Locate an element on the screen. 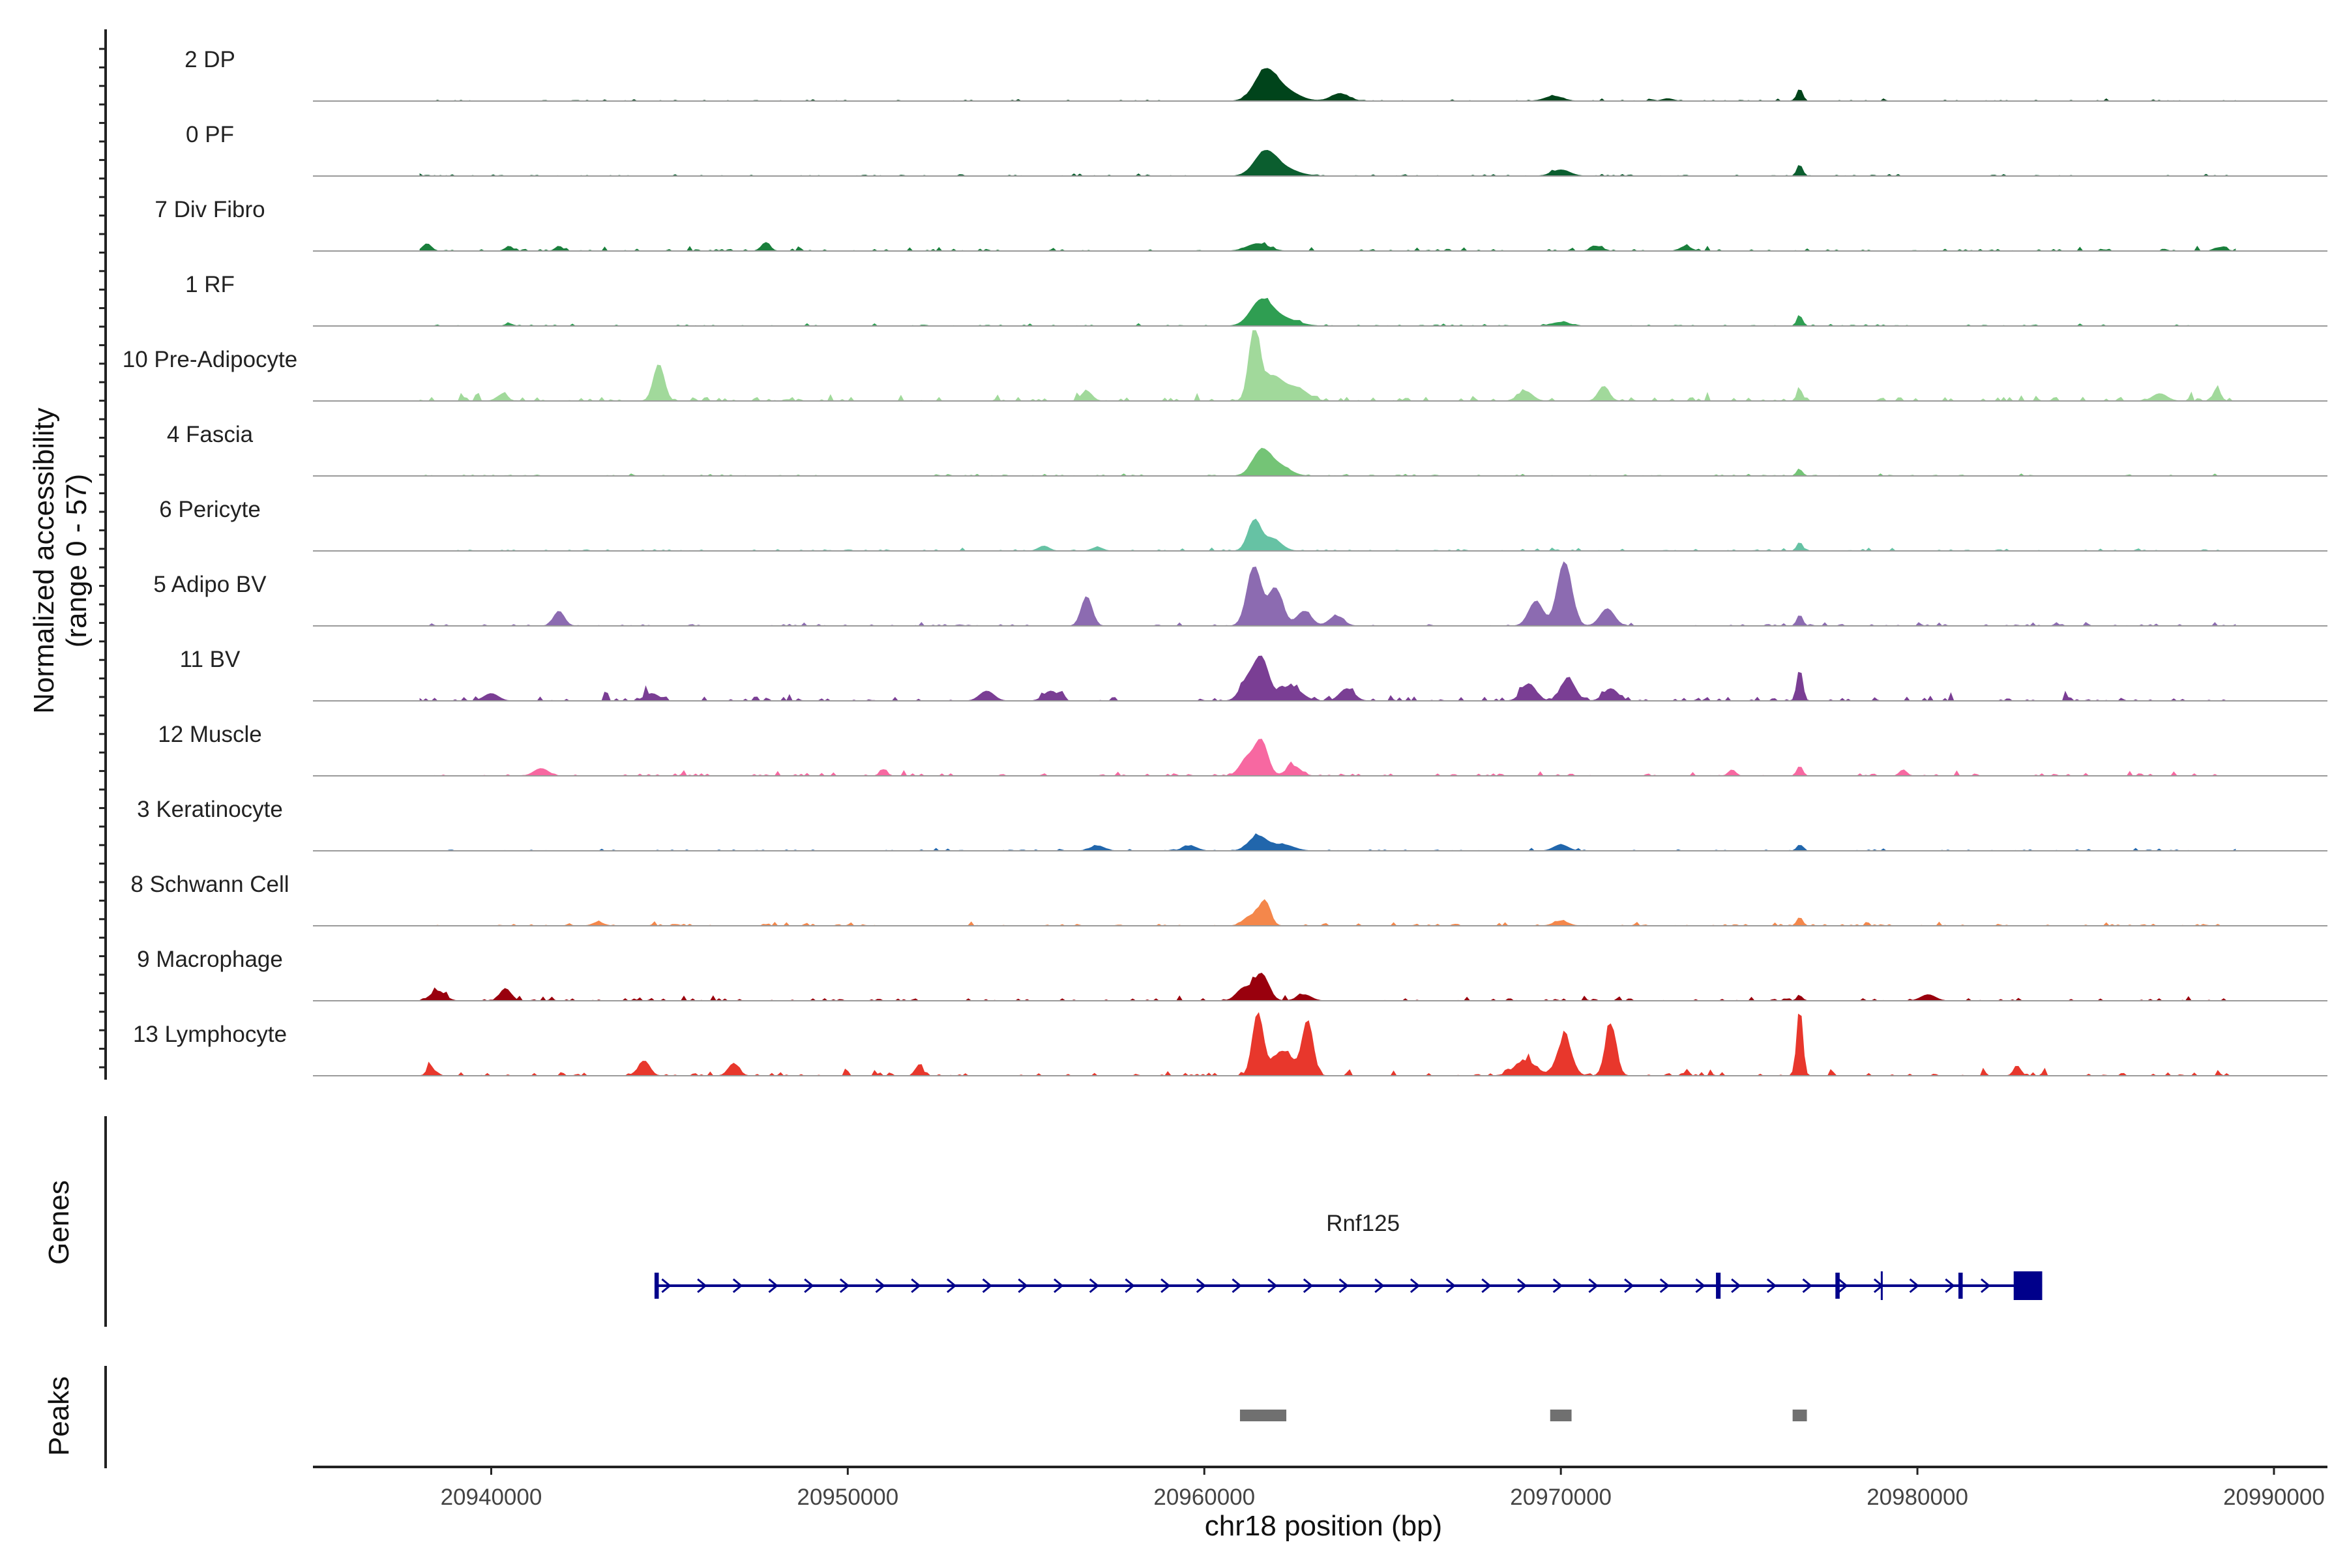 The image size is (2347, 1568). genes-layer: Rnf125 is located at coordinates (1073, 1222).